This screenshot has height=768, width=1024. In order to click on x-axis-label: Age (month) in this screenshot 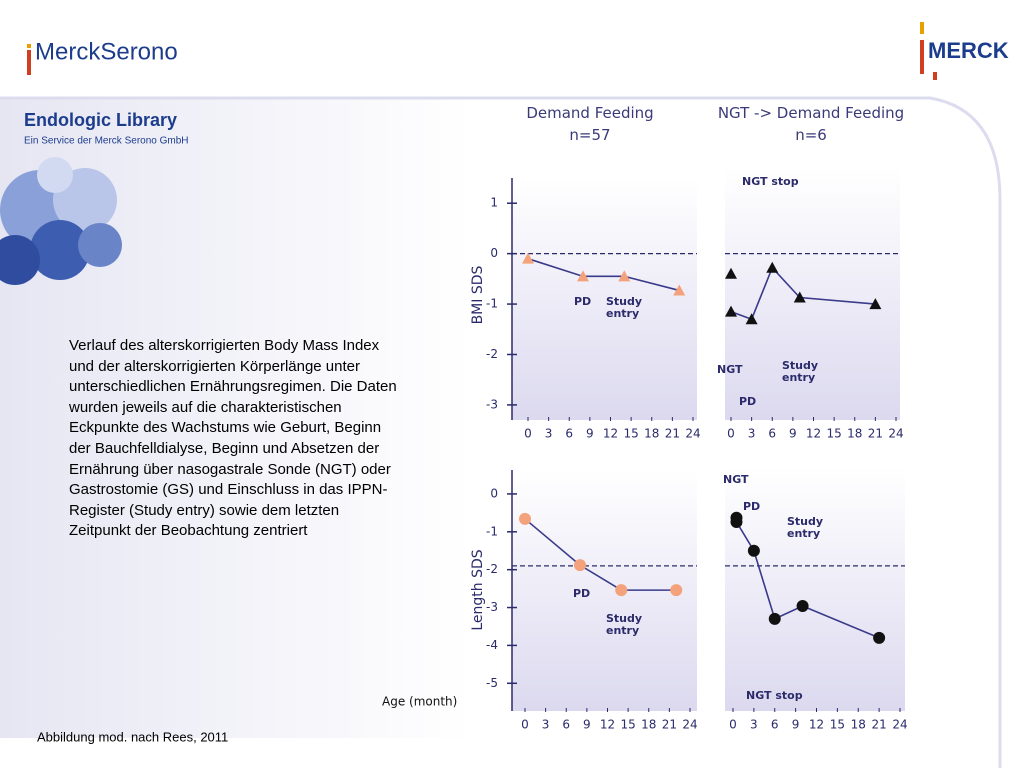, I will do `click(419, 702)`.